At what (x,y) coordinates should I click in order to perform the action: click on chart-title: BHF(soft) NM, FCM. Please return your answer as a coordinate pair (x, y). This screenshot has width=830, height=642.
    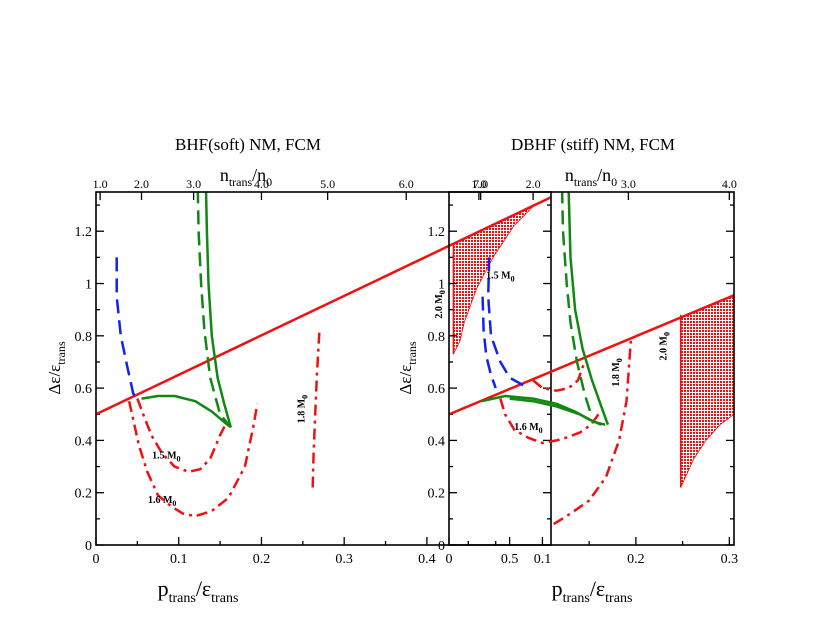
    Looking at the image, I should click on (248, 144).